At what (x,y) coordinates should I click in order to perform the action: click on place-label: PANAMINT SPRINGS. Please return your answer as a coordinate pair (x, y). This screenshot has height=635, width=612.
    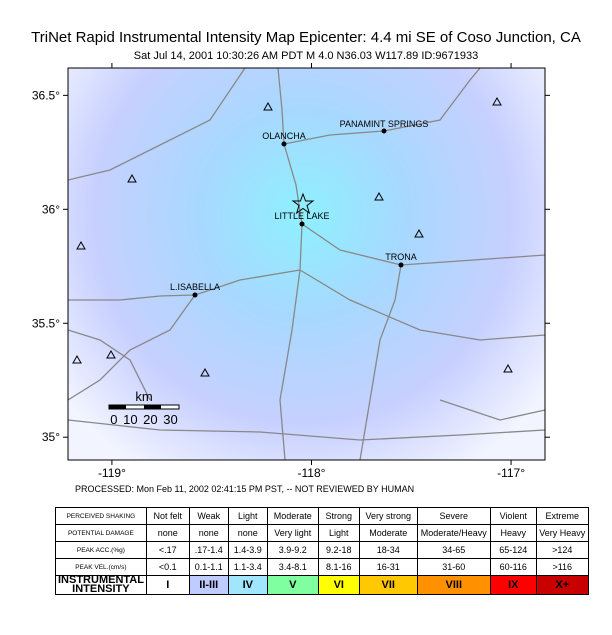
    Looking at the image, I should click on (384, 124).